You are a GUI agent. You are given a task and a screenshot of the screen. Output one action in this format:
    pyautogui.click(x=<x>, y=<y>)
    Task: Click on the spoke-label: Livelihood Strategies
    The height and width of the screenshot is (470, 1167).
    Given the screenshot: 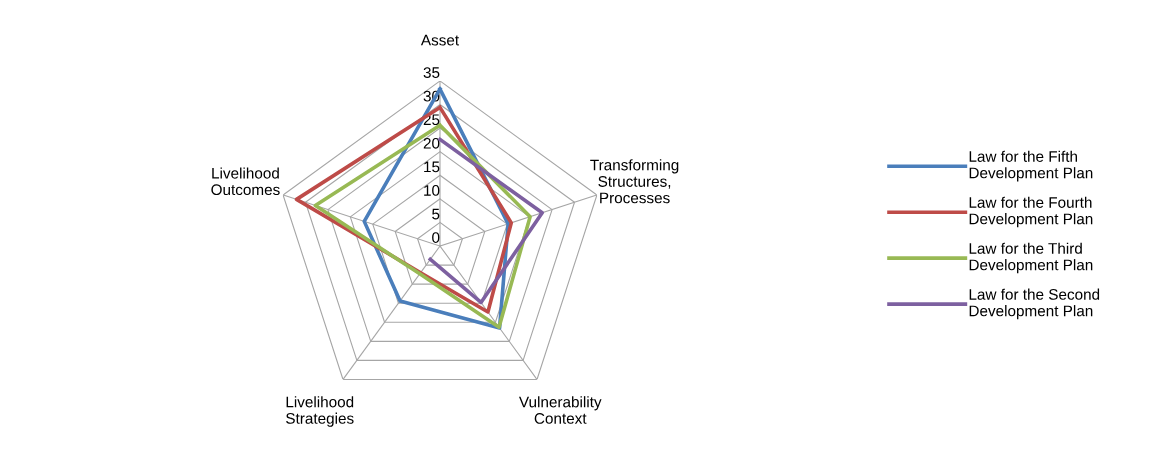 What is the action you would take?
    pyautogui.click(x=320, y=411)
    